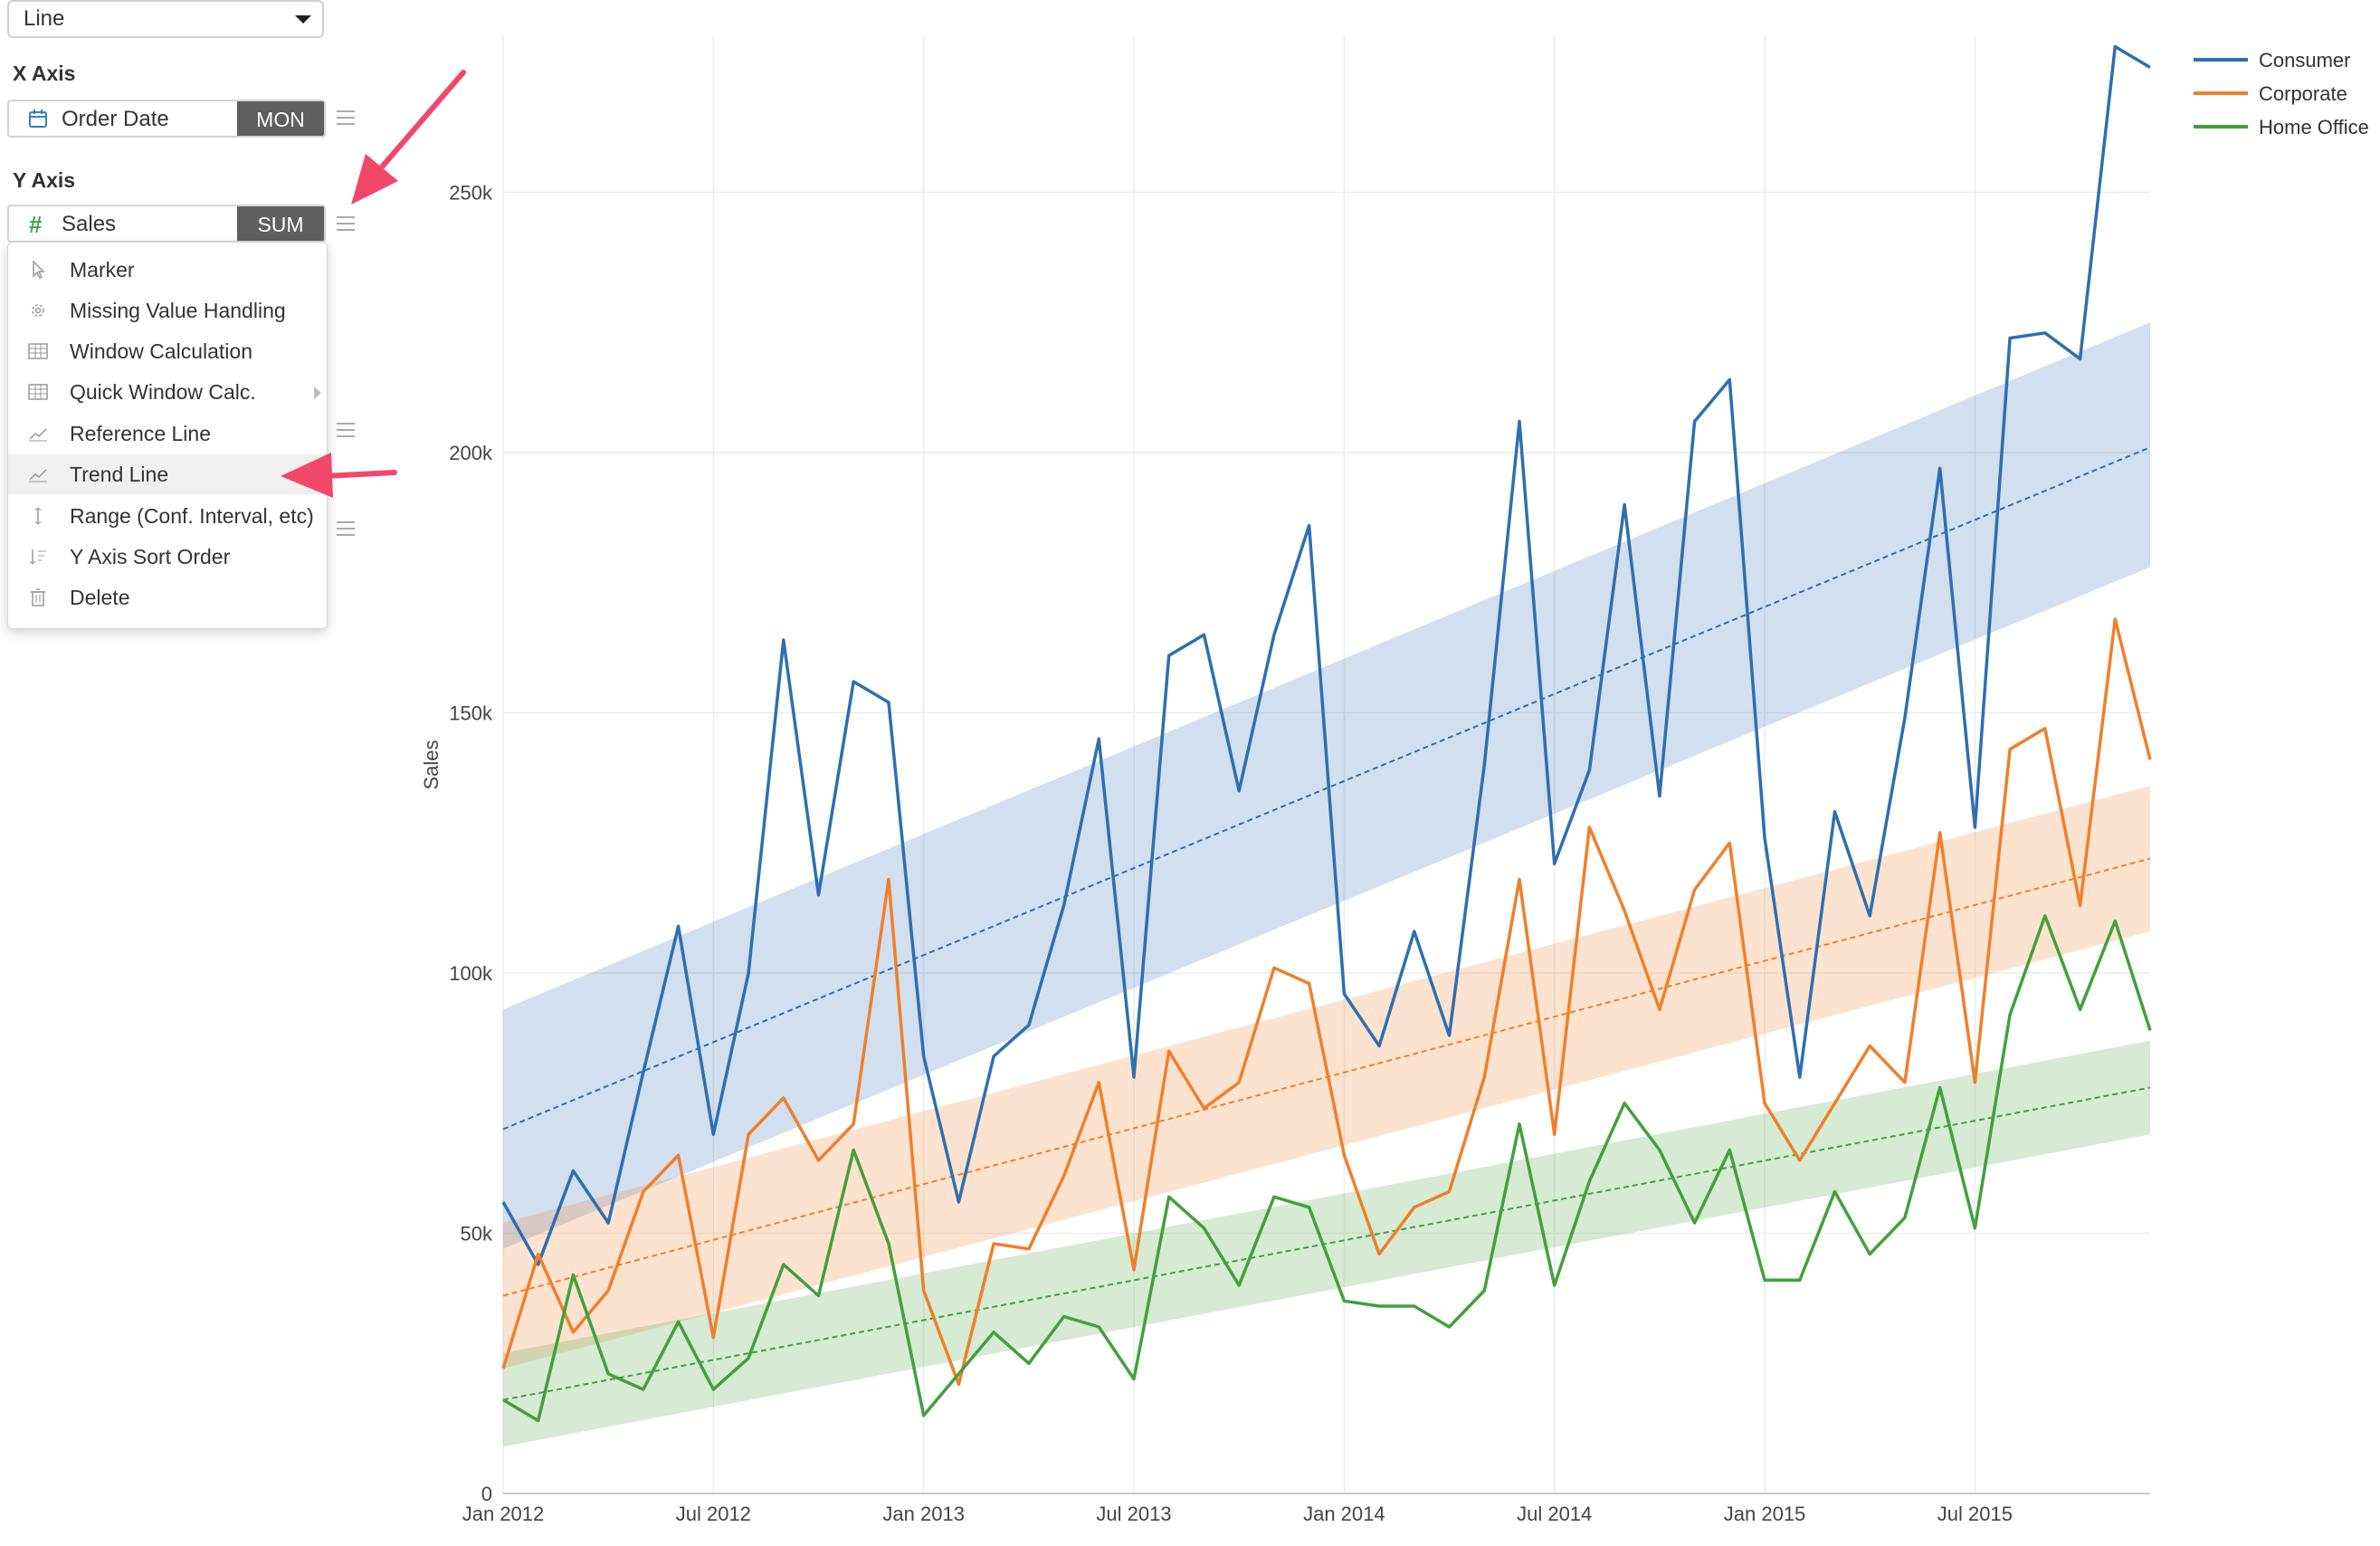 The width and height of the screenshot is (2380, 1546). Describe the element at coordinates (44, 18) in the screenshot. I see `chart-type-value: Line` at that location.